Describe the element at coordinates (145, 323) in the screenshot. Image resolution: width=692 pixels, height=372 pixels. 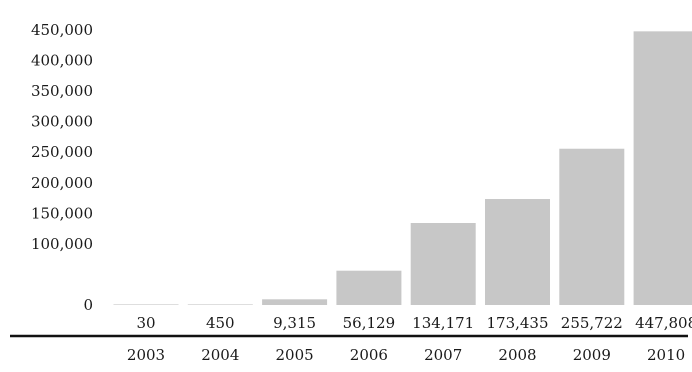
I see `value-label-2003: 30` at that location.